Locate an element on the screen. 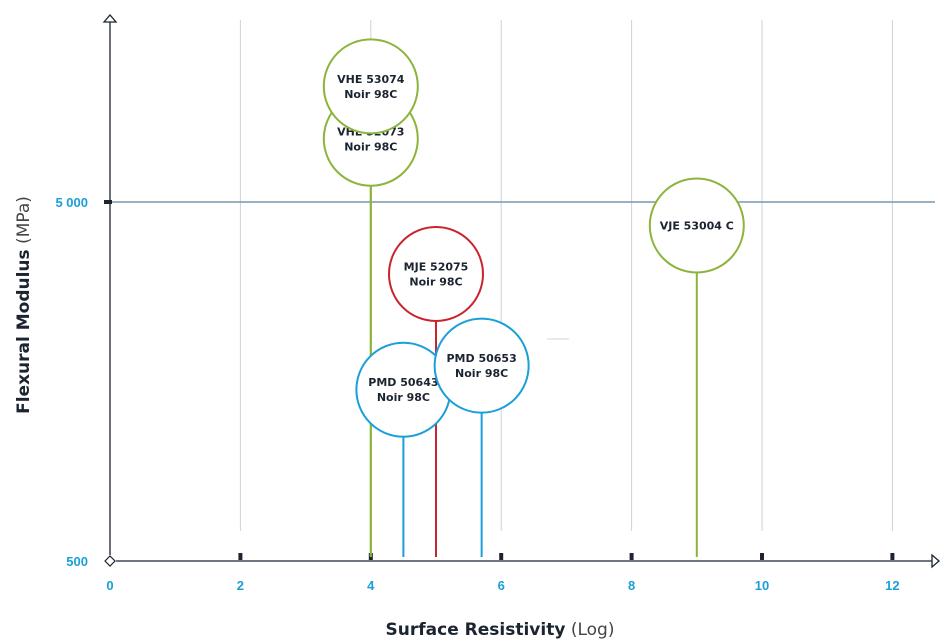 The image size is (941, 643). point-vhe-53074: VHE 53074 Noir 98C is located at coordinates (370, 86).